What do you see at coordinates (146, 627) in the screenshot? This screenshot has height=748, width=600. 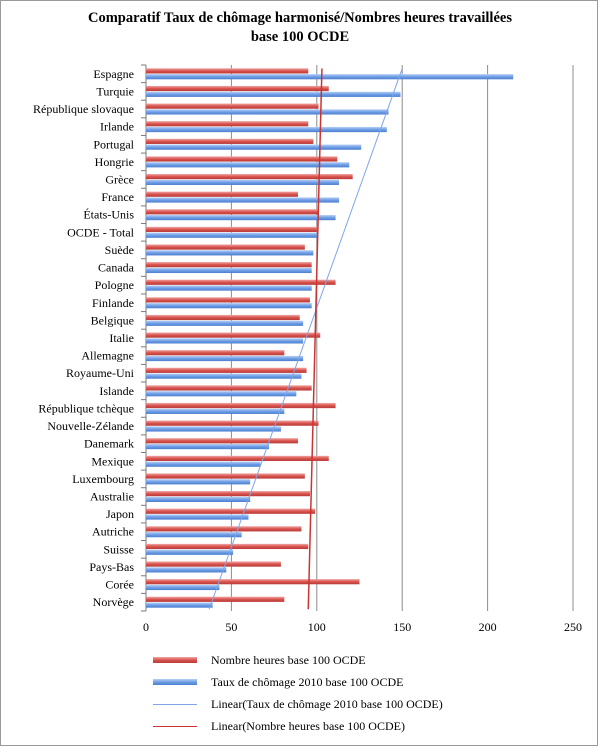 I see `x-tick-0: 0` at bounding box center [146, 627].